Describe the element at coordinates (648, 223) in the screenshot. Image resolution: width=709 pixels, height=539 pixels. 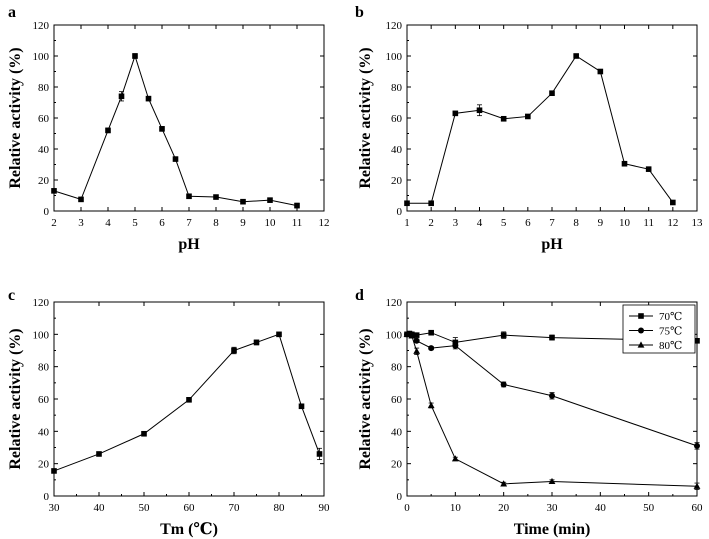
I see `panel-b-x-tick-label: 11` at that location.